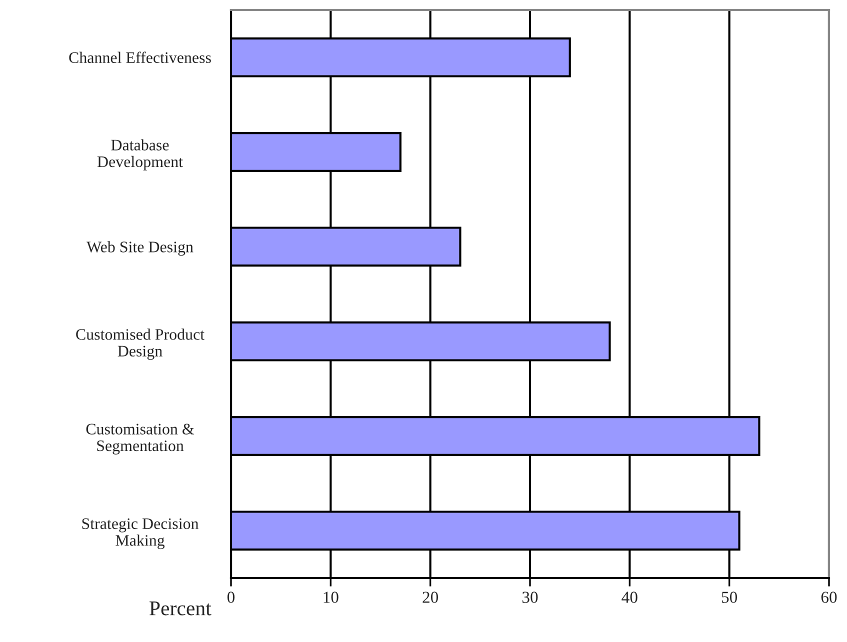  I want to click on y-tick-label: Strategic Decision Making, so click(140, 534).